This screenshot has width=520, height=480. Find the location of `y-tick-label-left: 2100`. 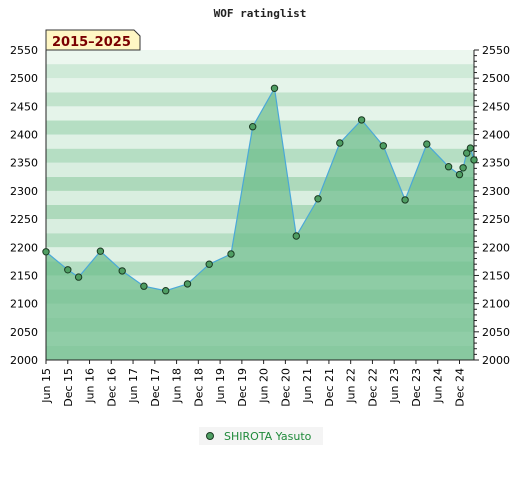

y-tick-label-left: 2100 is located at coordinates (24, 304).